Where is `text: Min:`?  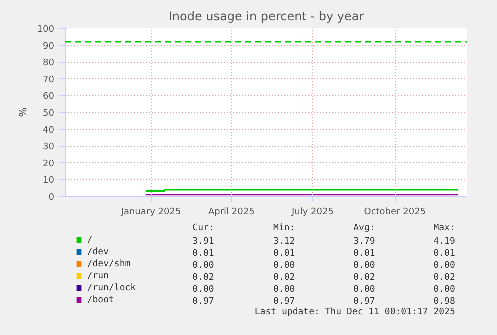 text: Min: is located at coordinates (285, 229).